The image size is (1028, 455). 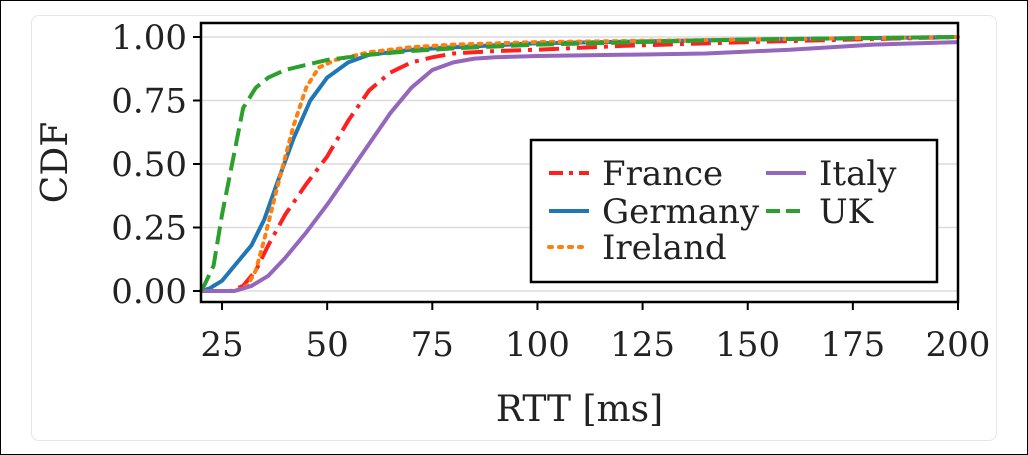 I want to click on x-axis-label: RTT [ms], so click(x=579, y=409).